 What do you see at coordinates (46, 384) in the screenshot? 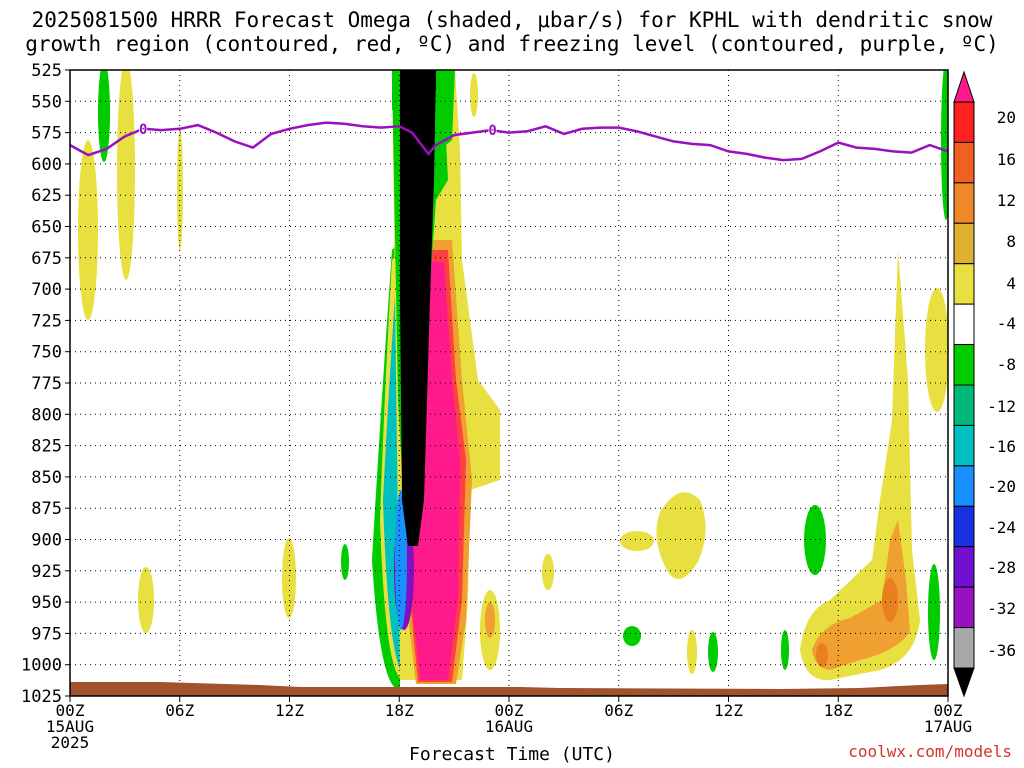
I see `y-tick-label-10: 775` at bounding box center [46, 384].